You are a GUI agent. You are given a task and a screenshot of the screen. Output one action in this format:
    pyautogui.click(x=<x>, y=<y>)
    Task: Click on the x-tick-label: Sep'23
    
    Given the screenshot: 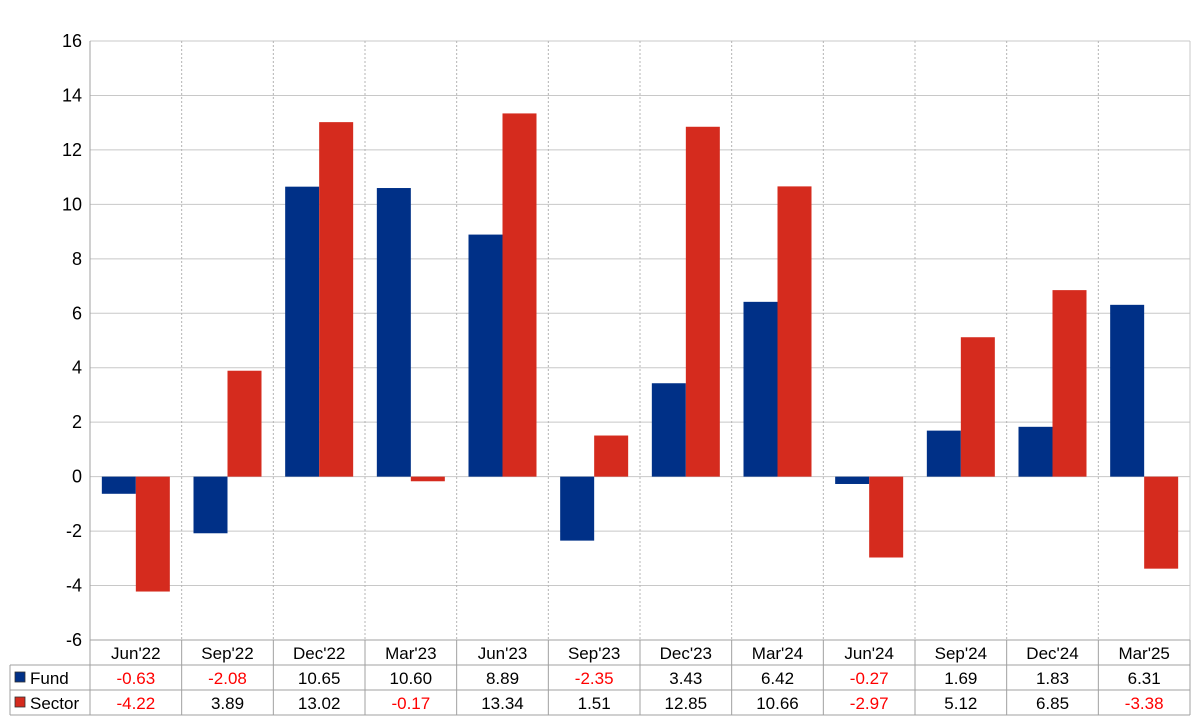 What is the action you would take?
    pyautogui.click(x=594, y=653)
    